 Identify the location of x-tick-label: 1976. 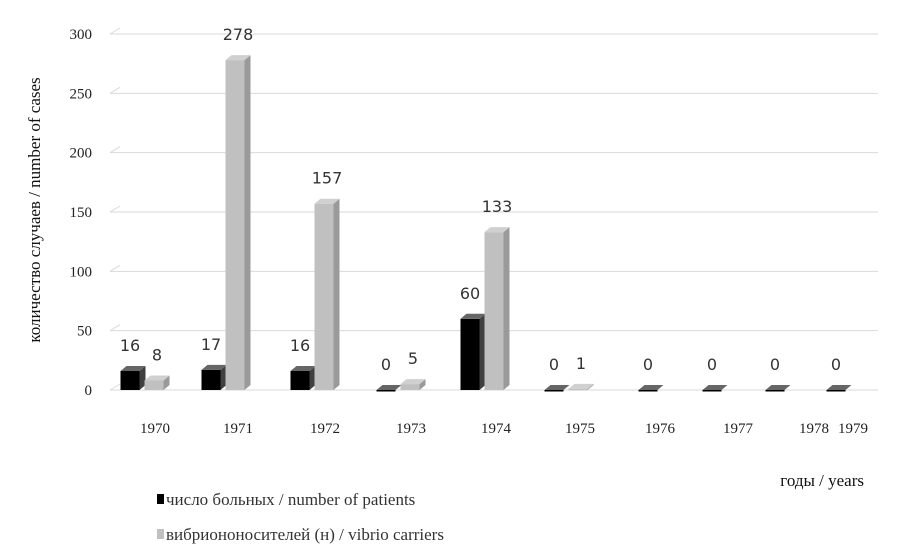
(660, 429).